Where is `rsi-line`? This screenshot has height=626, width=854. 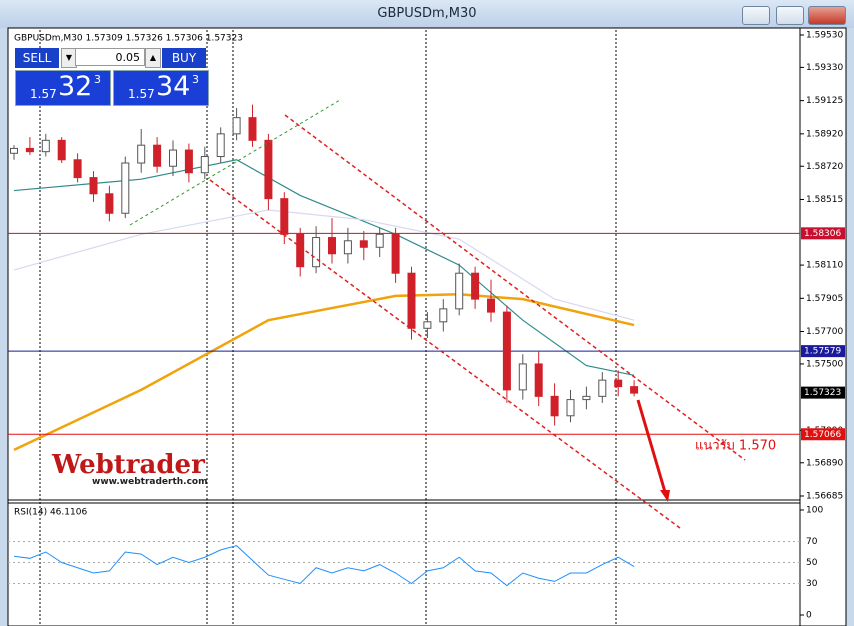 rsi-line is located at coordinates (324, 566).